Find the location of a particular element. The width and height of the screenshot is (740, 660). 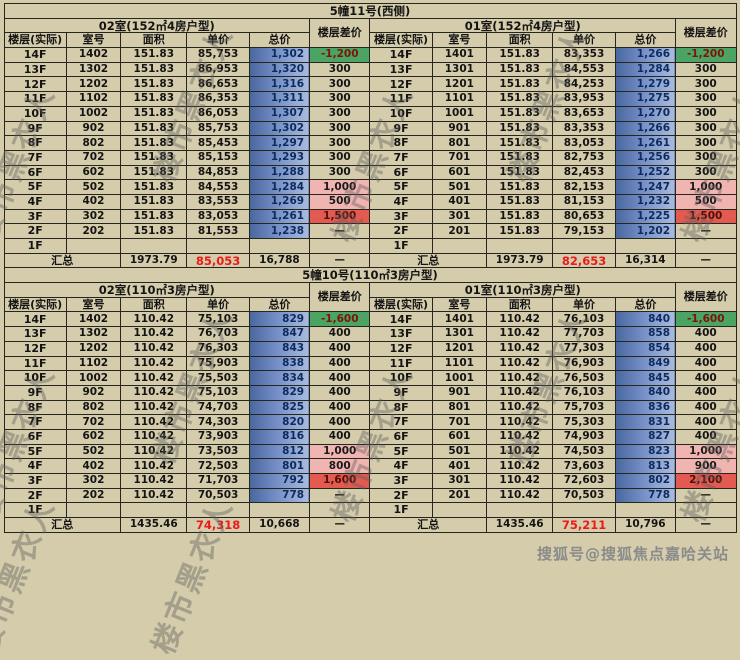

column-header: 总价 is located at coordinates (645, 40).